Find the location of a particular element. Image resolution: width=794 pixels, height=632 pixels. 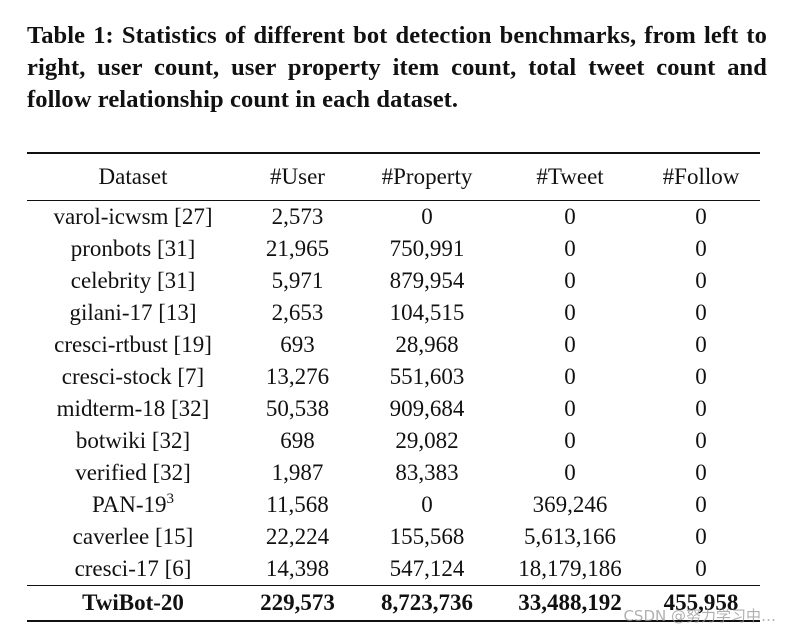

cell-user: 229,573 is located at coordinates (297, 602).